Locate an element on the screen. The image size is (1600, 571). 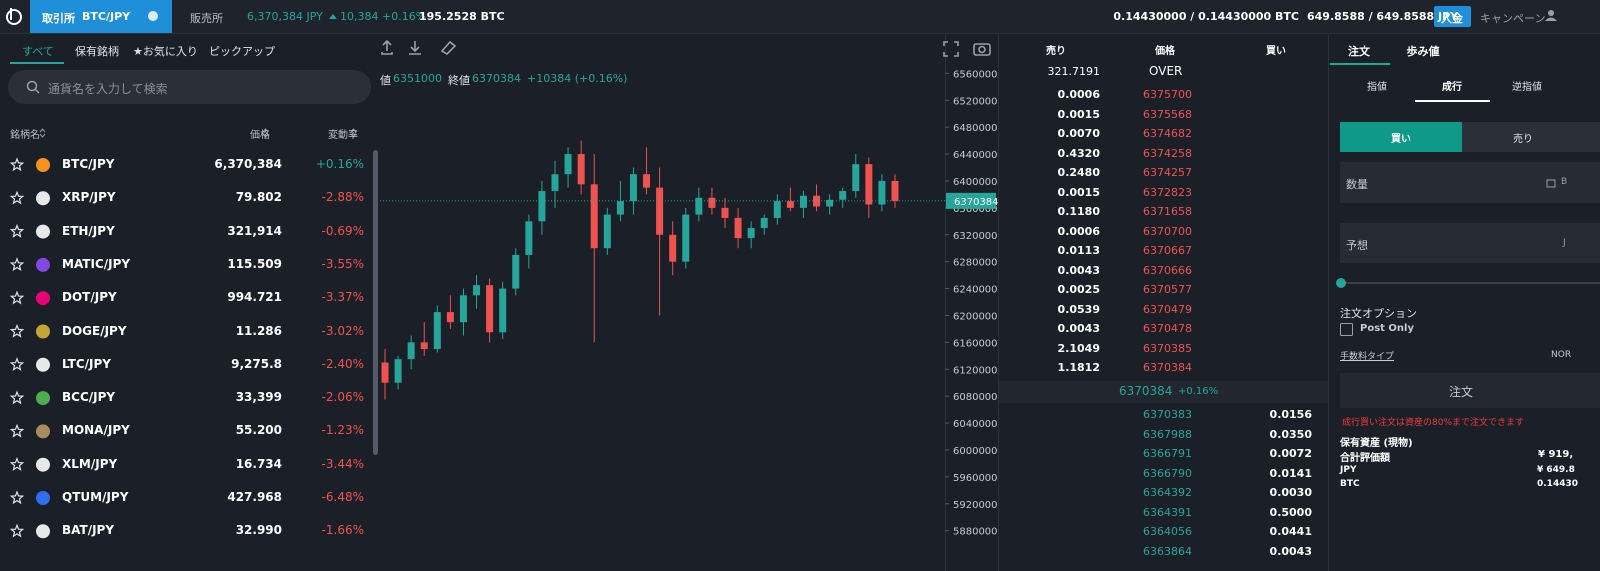
bid-amount: 0.0350 is located at coordinates (1290, 434).